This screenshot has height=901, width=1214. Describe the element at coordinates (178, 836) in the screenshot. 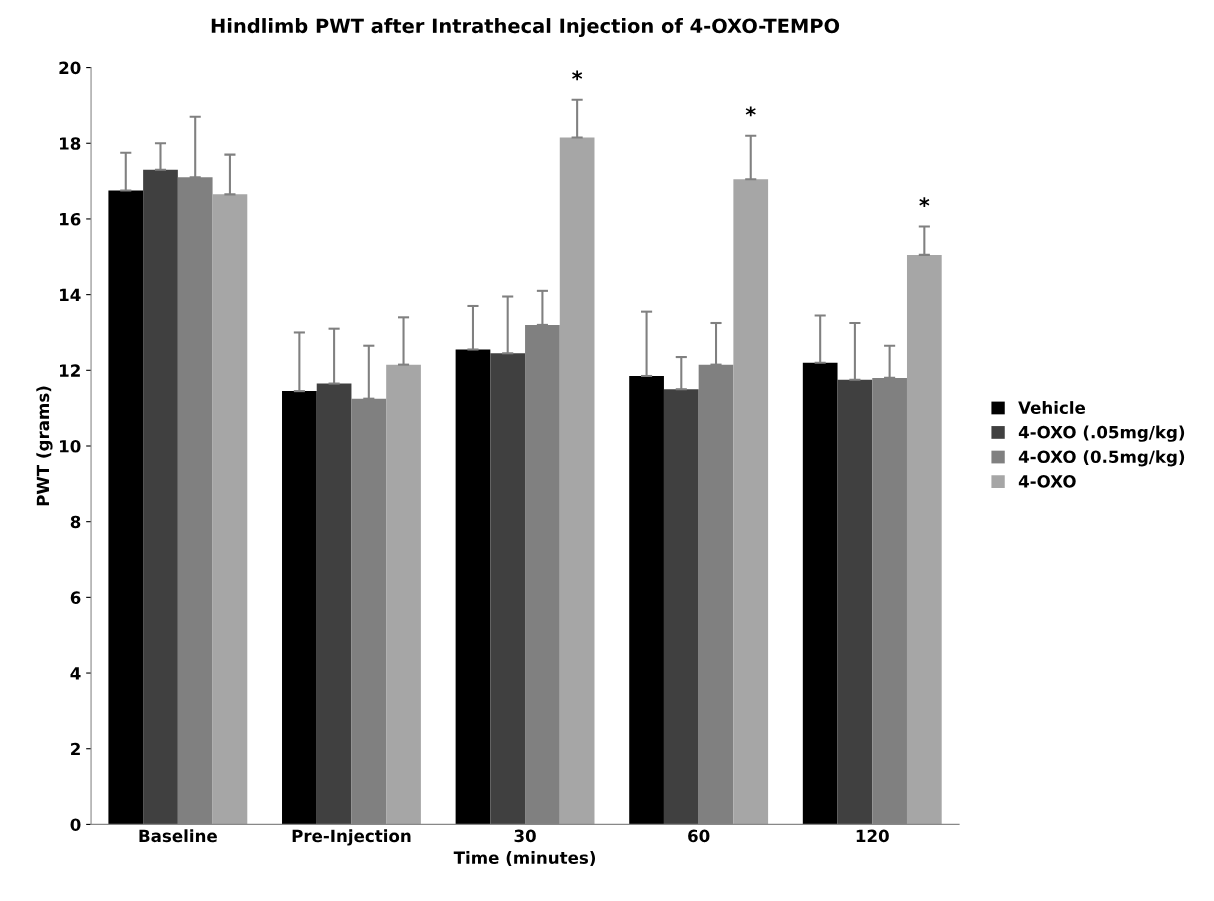

I see `x-tick-label: Baseline` at that location.